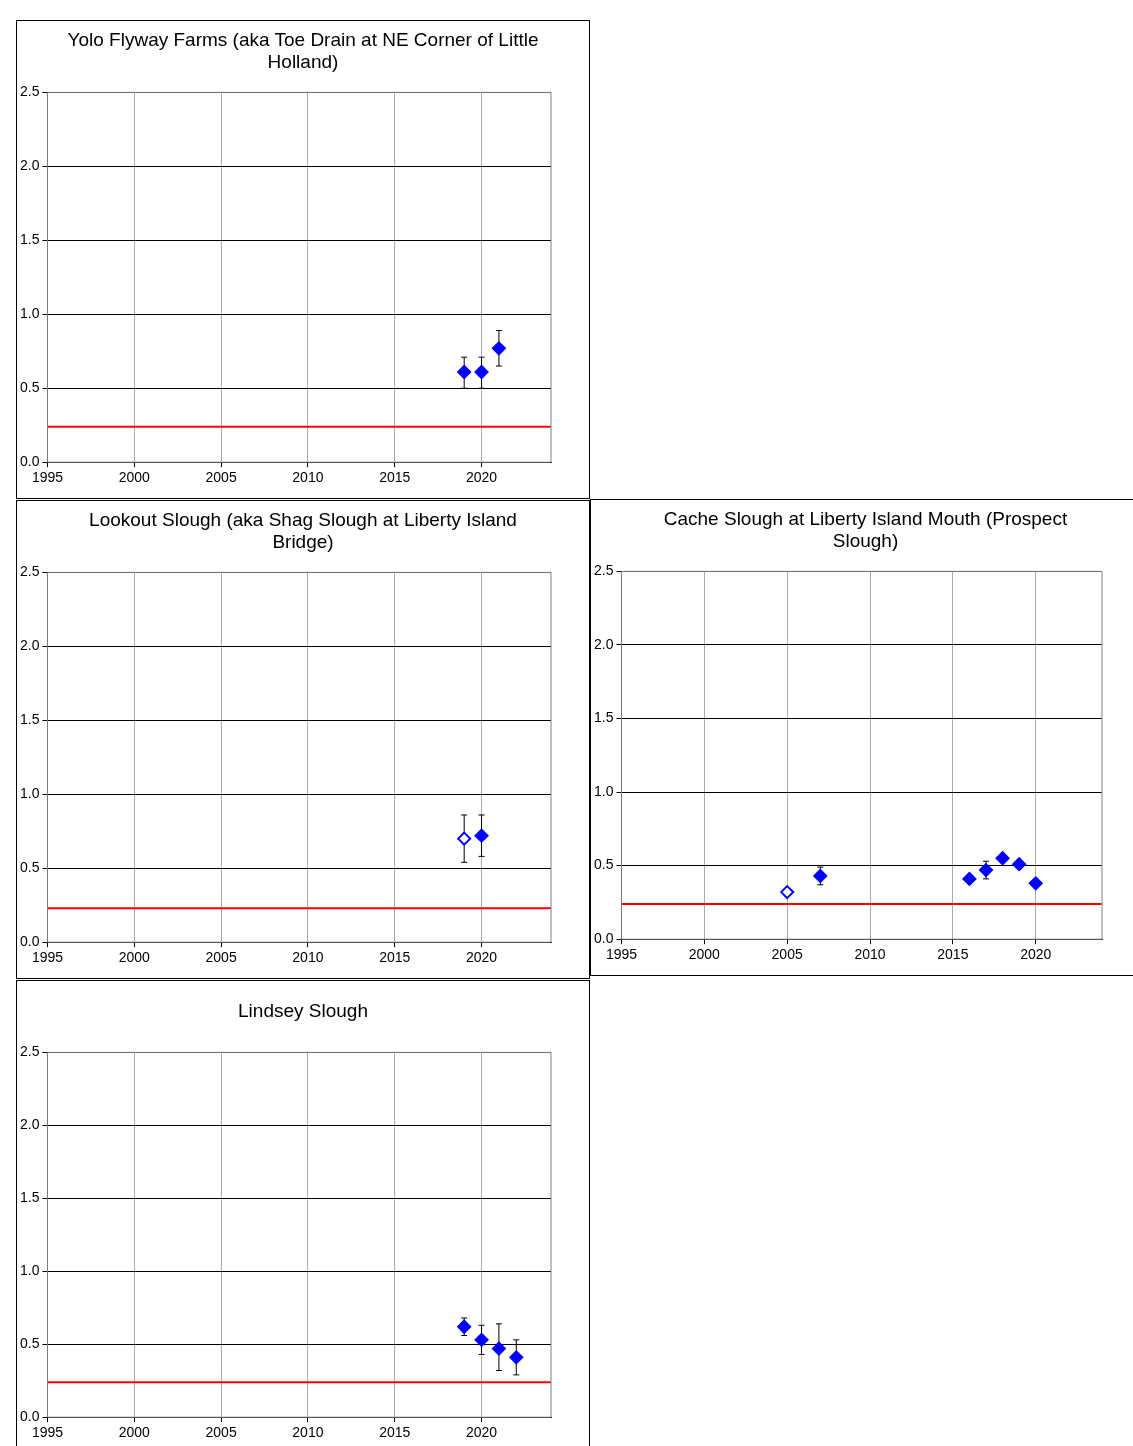 The image size is (1133, 1446). Describe the element at coordinates (303, 531) in the screenshot. I see `chart-title: Lookout Slough (aka Shag Slough at Liberty Island Bridge)` at that location.